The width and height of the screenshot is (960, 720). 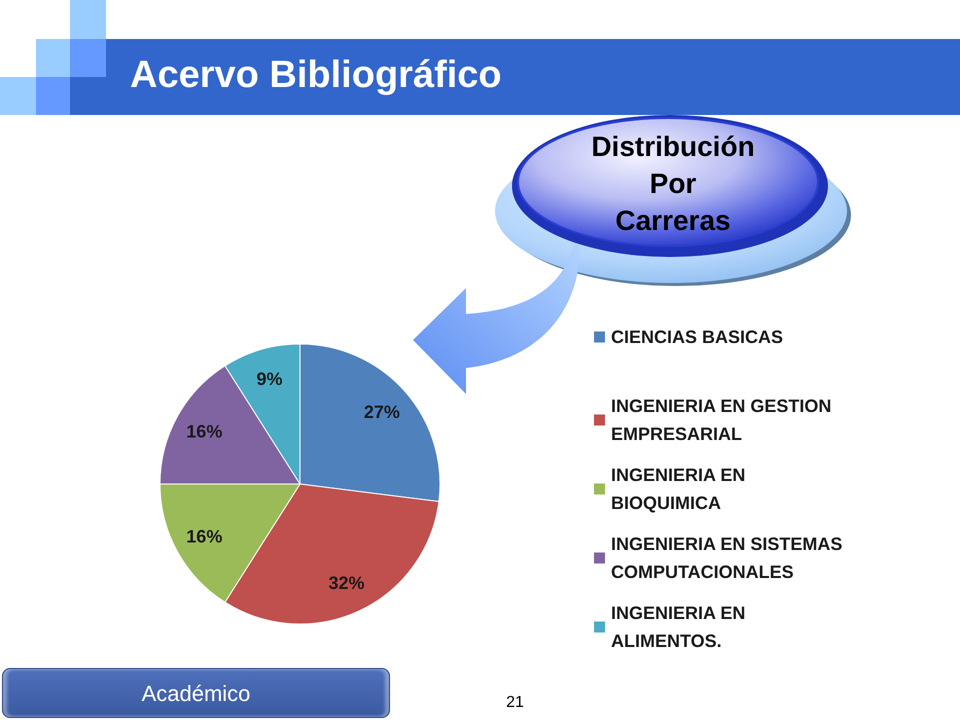 What do you see at coordinates (680, 627) in the screenshot?
I see `legend-label: INGENIERIA EN ALIMENTOS.` at bounding box center [680, 627].